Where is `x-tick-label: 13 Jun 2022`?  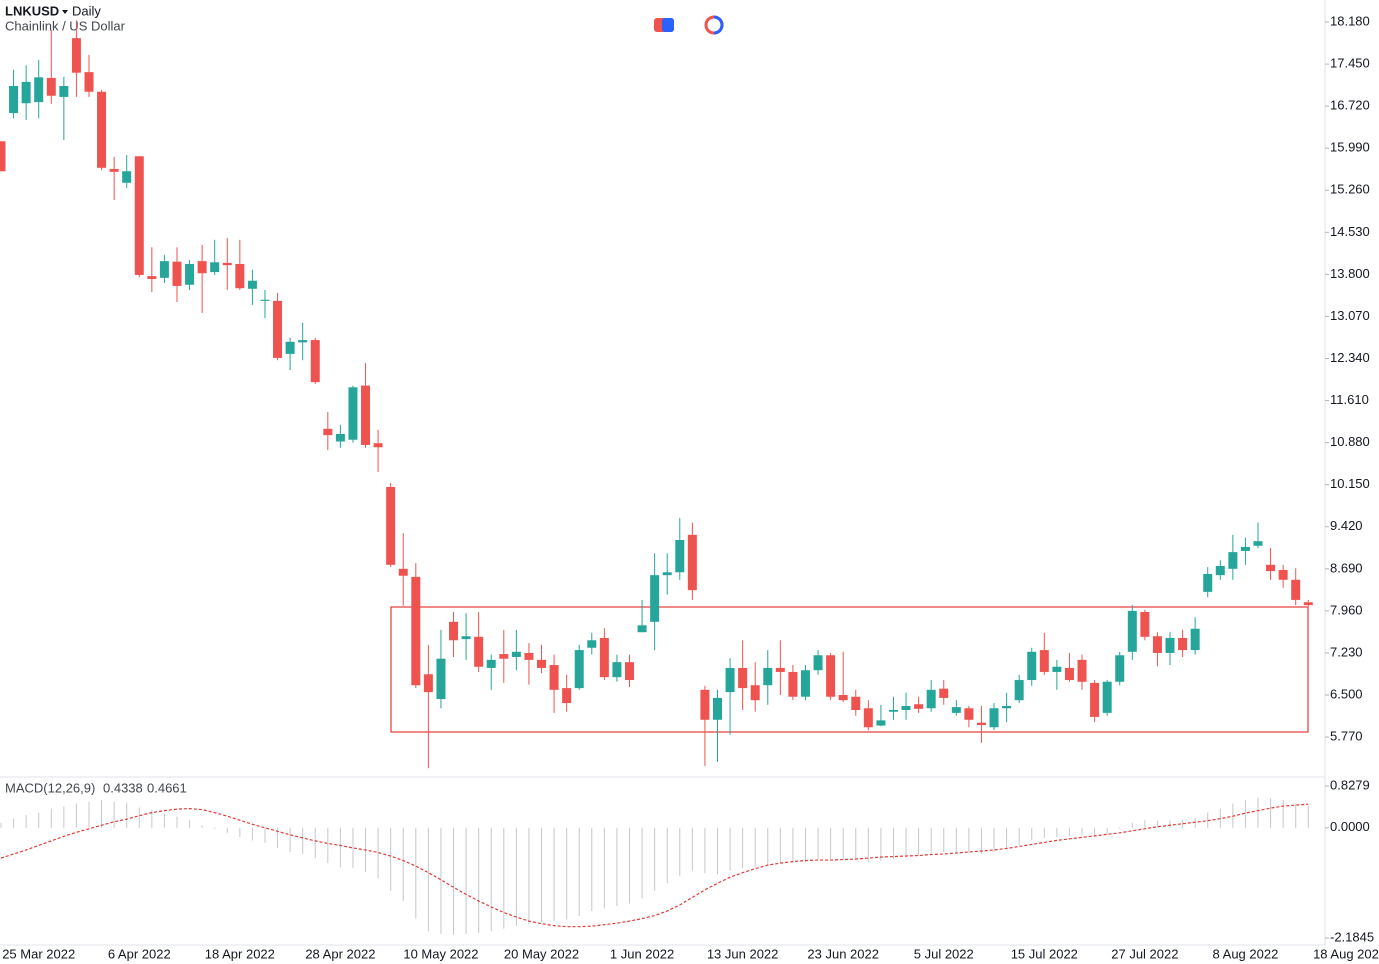
x-tick-label: 13 Jun 2022 is located at coordinates (743, 953).